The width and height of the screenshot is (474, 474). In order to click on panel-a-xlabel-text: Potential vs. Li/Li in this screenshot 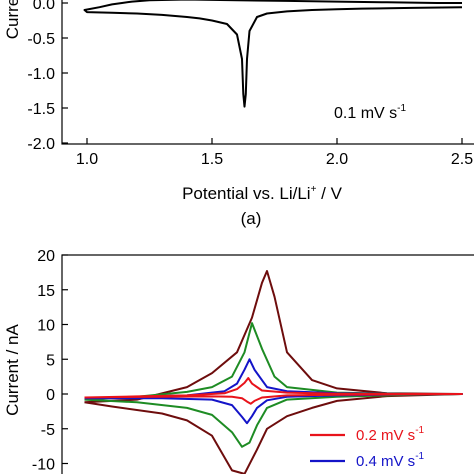, I will do `click(246, 193)`.